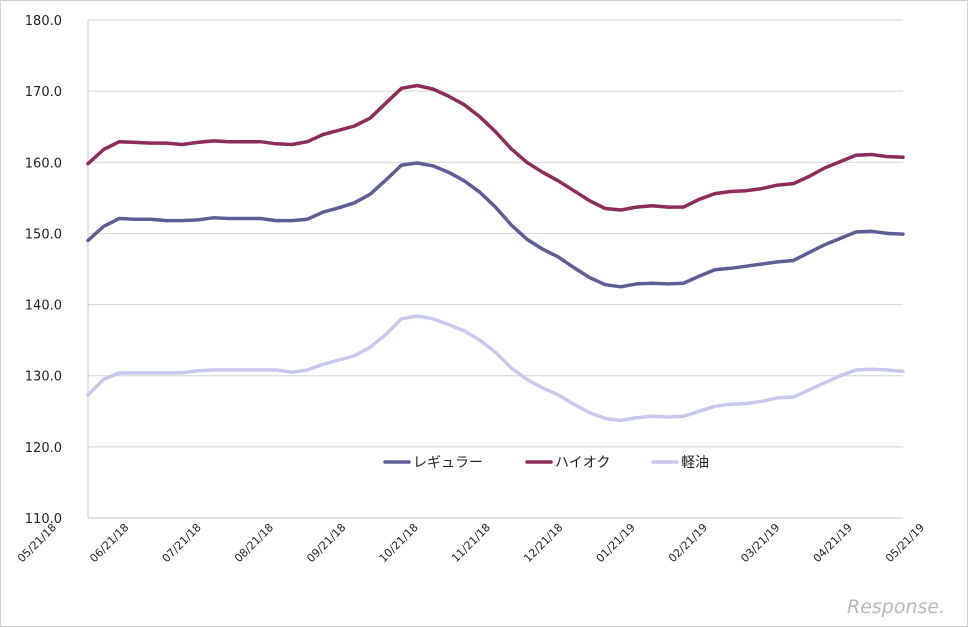 Image resolution: width=968 pixels, height=628 pixels. I want to click on y-tick-label: 170.0, so click(43, 92).